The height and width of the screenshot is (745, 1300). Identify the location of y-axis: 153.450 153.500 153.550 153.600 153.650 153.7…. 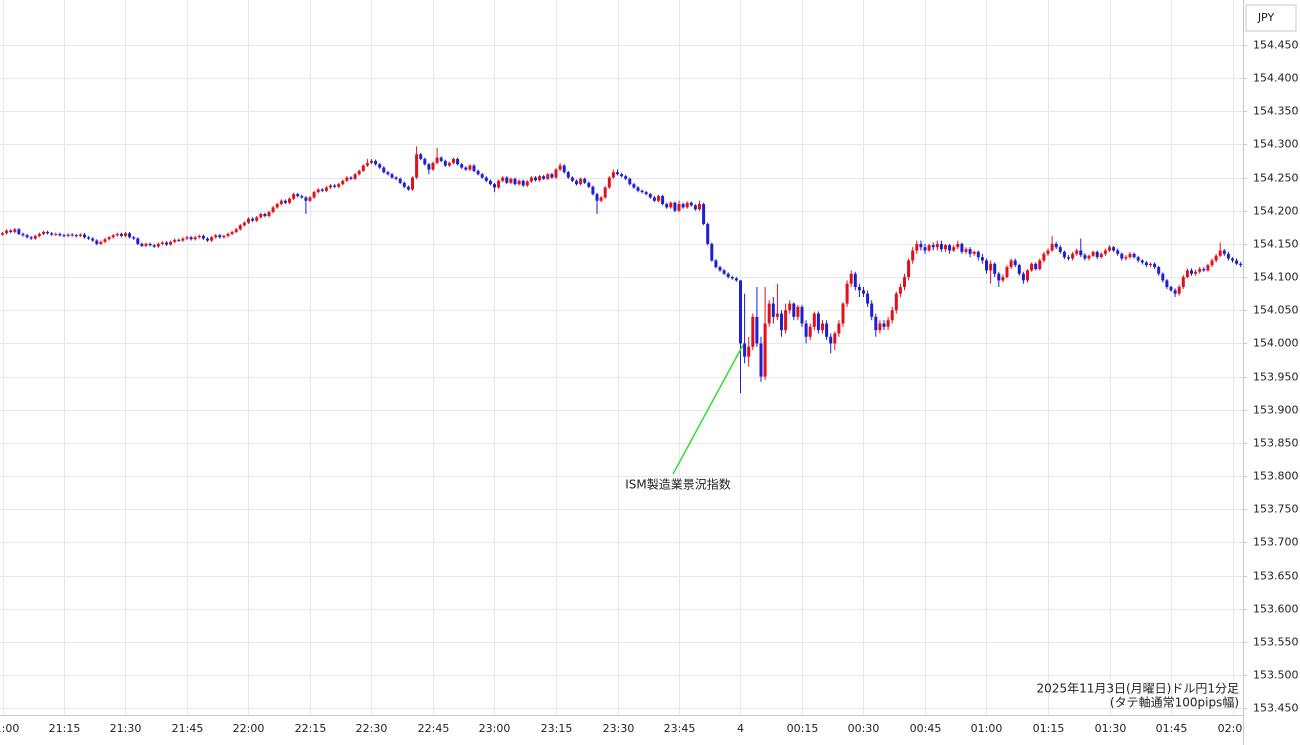
(1271, 377).